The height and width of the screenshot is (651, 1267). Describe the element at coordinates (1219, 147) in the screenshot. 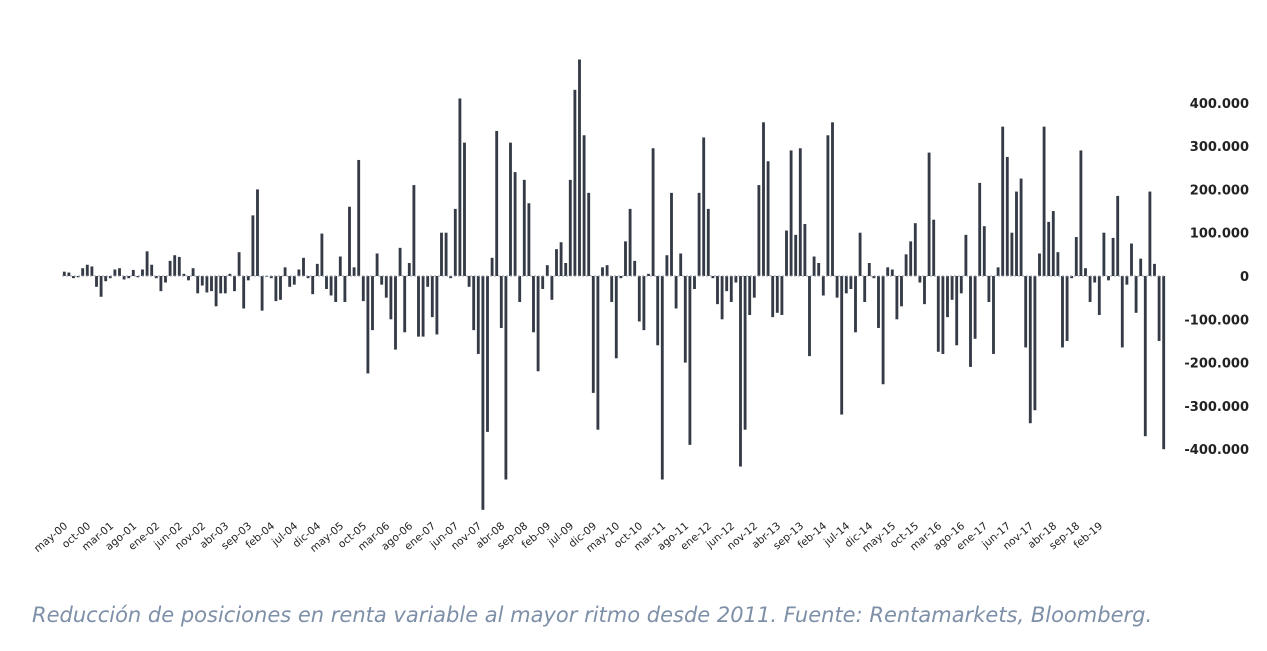

I see `y-tick-label: 300.000` at that location.